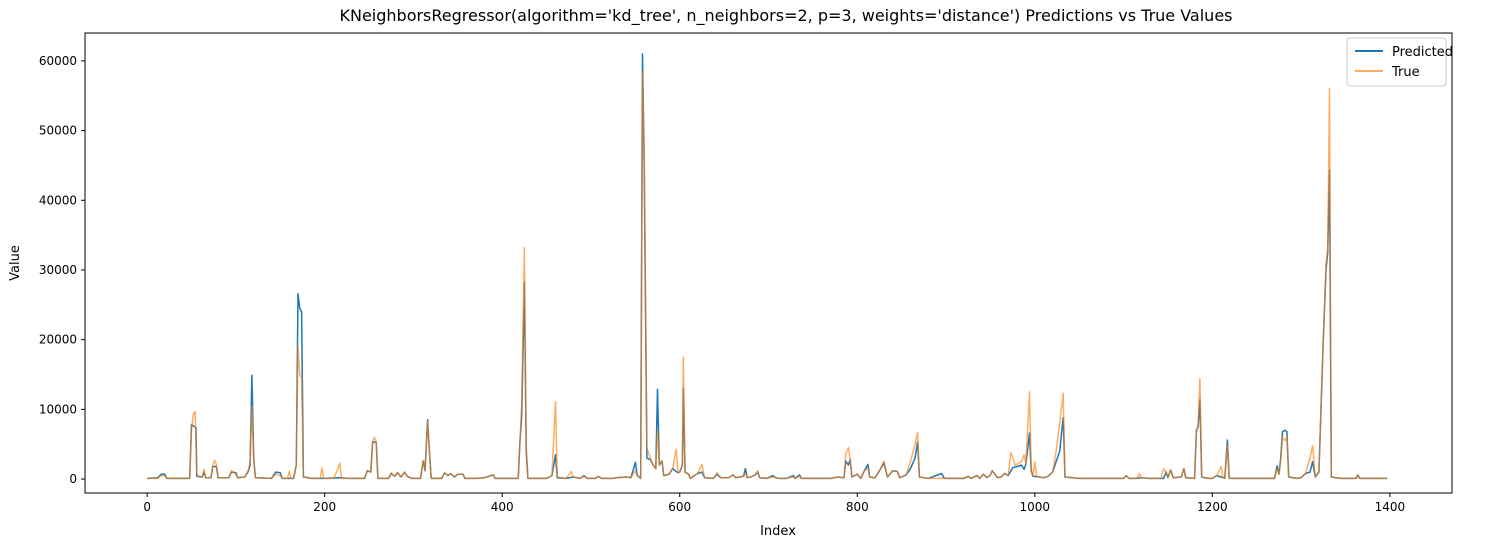 The width and height of the screenshot is (1488, 547). What do you see at coordinates (58, 340) in the screenshot?
I see `y-tick-label: 20000` at bounding box center [58, 340].